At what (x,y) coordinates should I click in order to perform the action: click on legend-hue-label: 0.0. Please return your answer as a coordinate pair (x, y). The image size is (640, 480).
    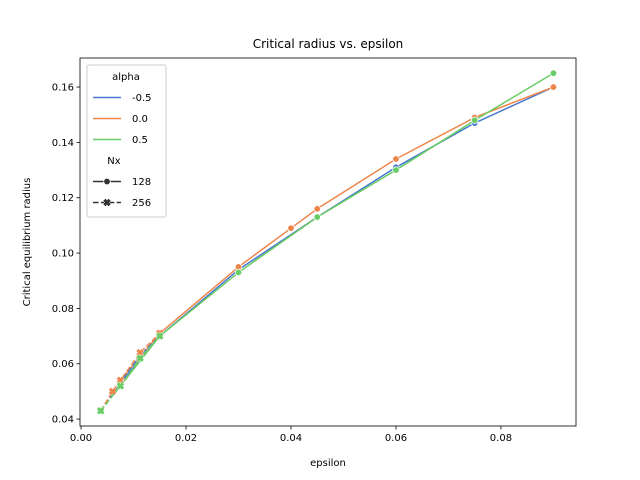
    Looking at the image, I should click on (140, 119).